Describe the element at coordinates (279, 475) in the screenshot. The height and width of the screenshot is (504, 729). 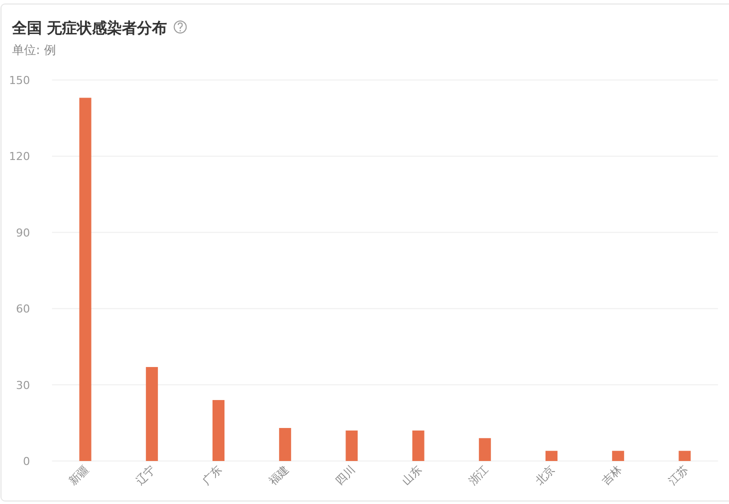
I see `x-tick-label: 福建` at that location.